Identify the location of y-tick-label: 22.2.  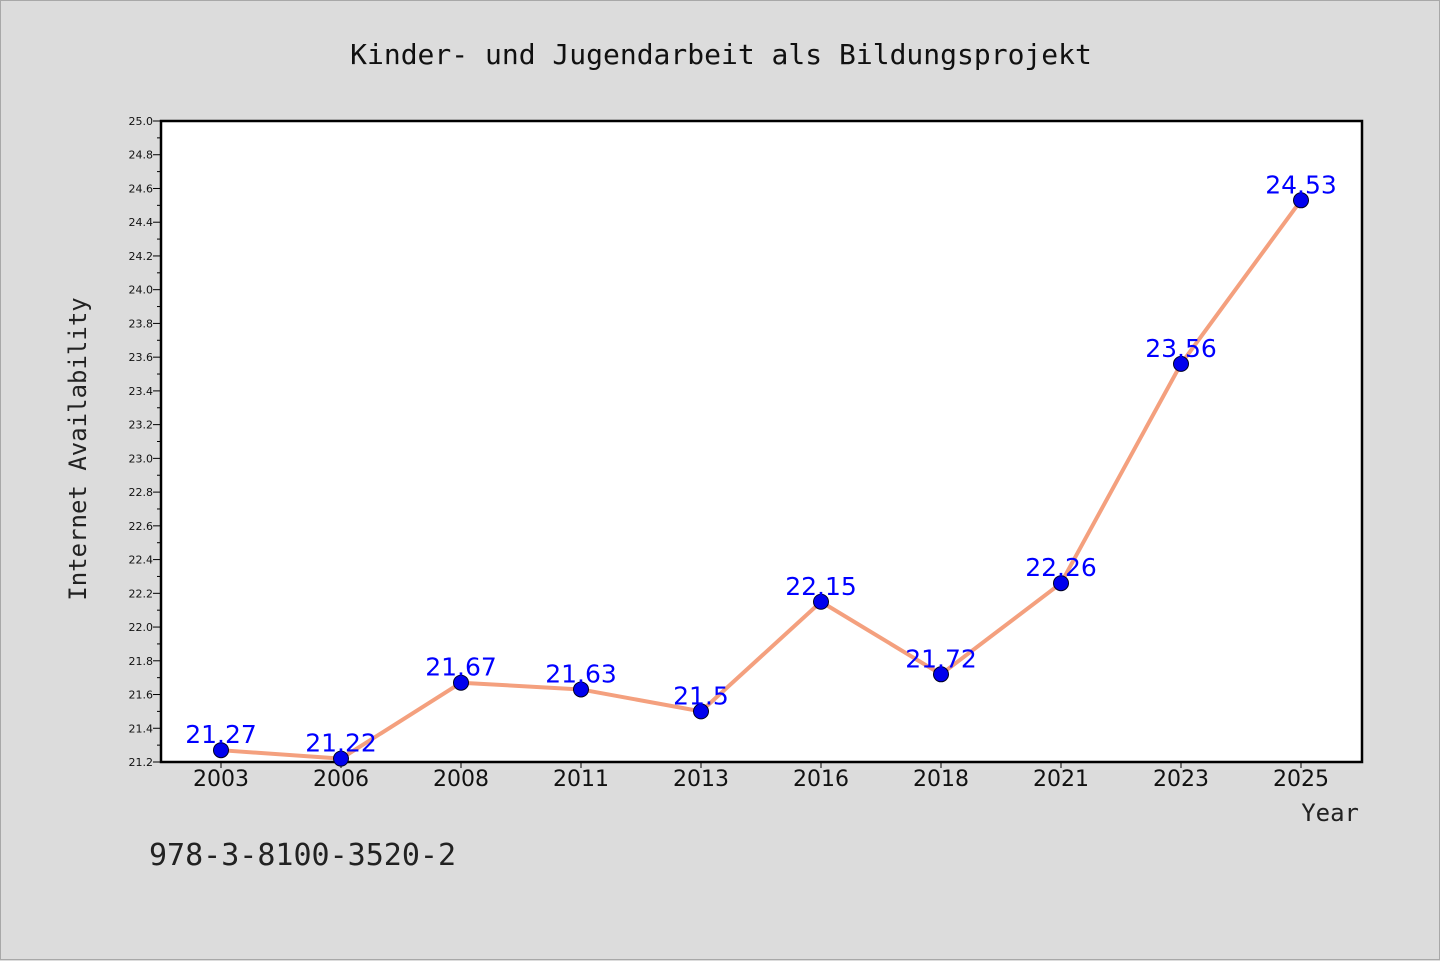
(141, 593).